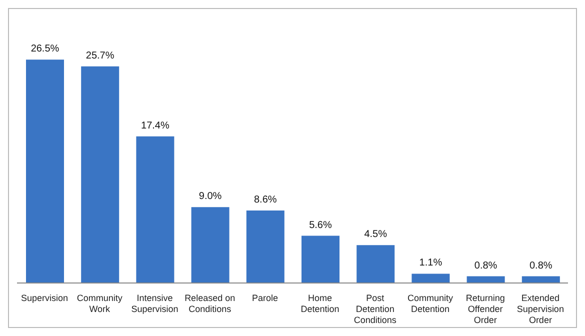 This screenshot has width=585, height=336. What do you see at coordinates (376, 234) in the screenshot?
I see `data-label: 4.5%` at bounding box center [376, 234].